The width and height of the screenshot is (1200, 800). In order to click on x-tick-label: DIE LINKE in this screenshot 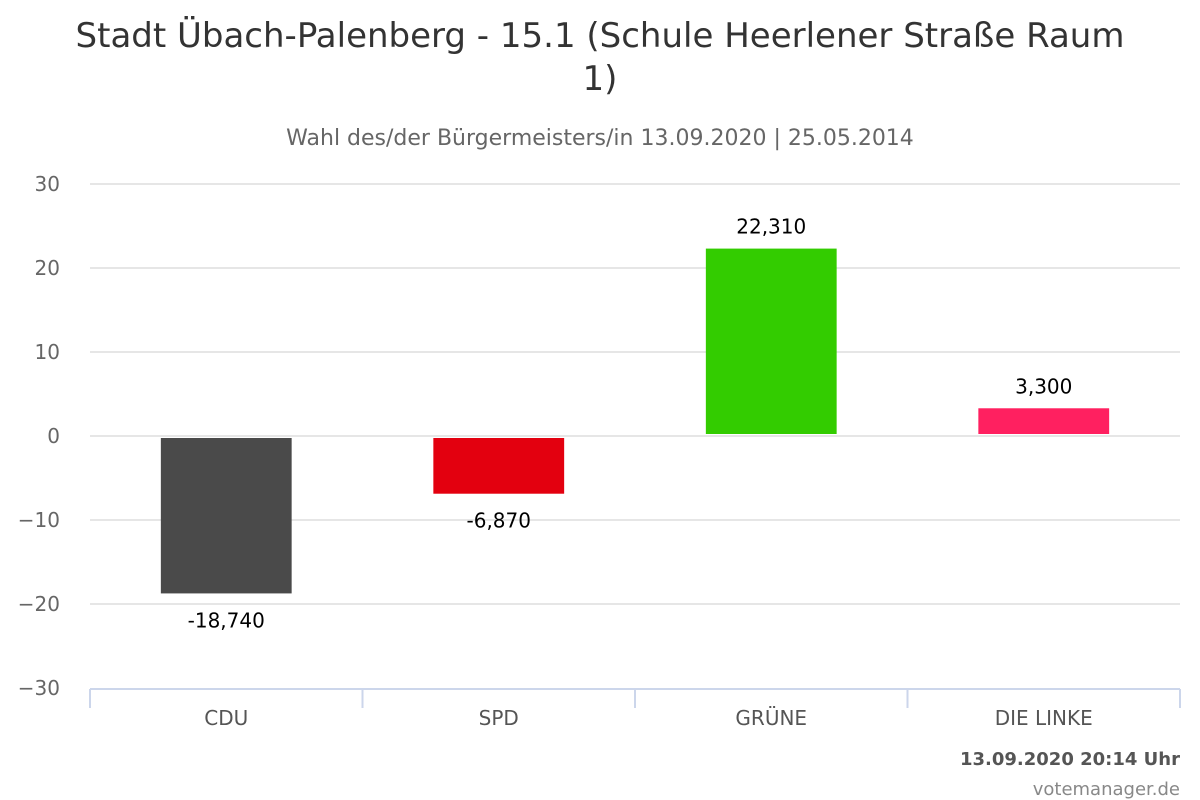, I will do `click(1044, 718)`.